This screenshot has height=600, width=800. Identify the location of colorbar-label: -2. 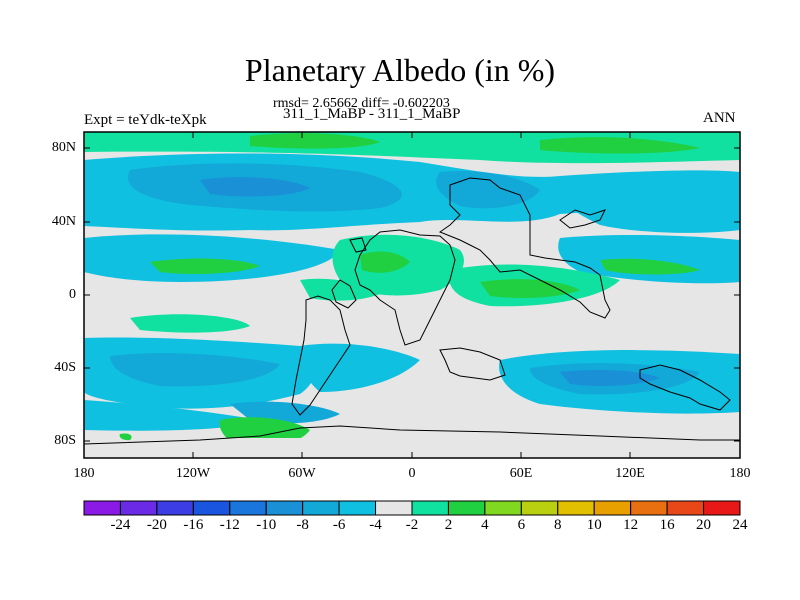
(412, 525).